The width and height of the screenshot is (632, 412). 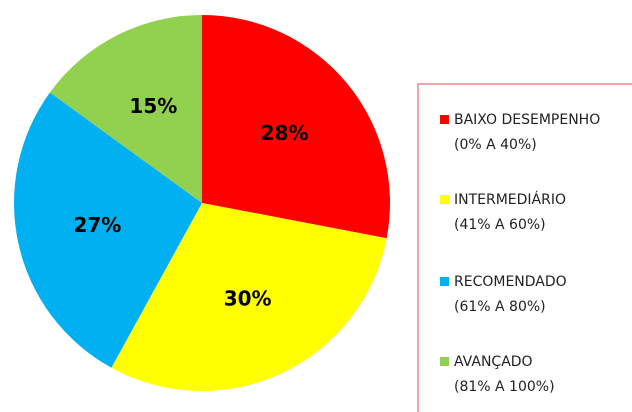 I want to click on legend-label: RECOMENDADO, so click(x=510, y=282).